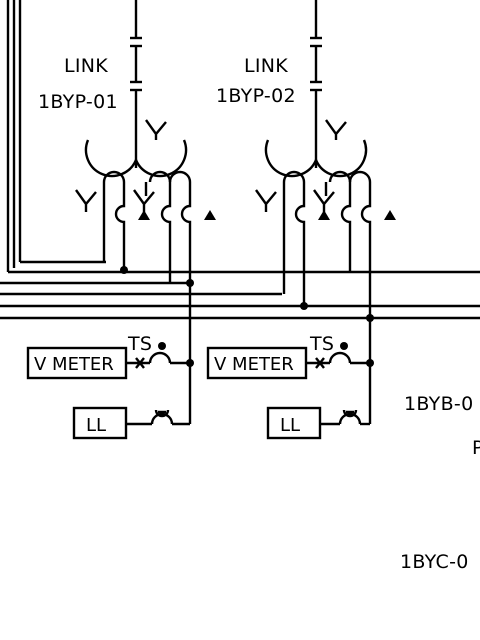  Describe the element at coordinates (256, 96) in the screenshot. I see `link-2-tag: 1BYP-02` at that location.